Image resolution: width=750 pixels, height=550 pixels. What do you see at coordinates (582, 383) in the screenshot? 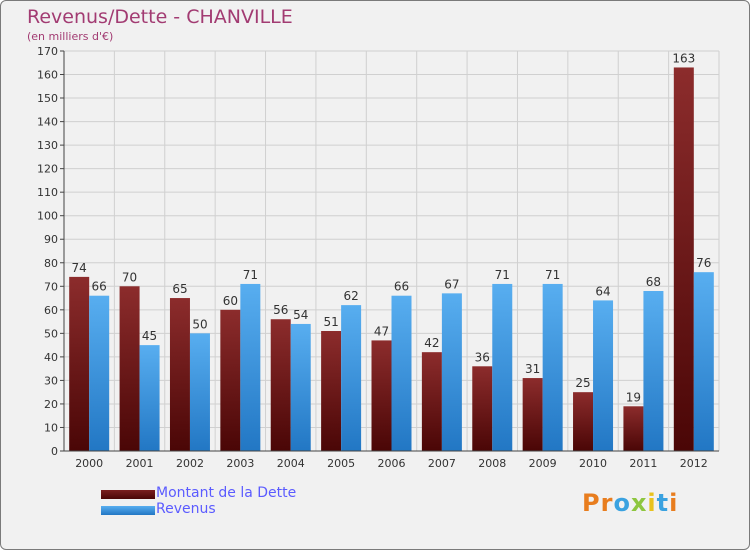
I see `bar-value-label: 25` at bounding box center [582, 383].